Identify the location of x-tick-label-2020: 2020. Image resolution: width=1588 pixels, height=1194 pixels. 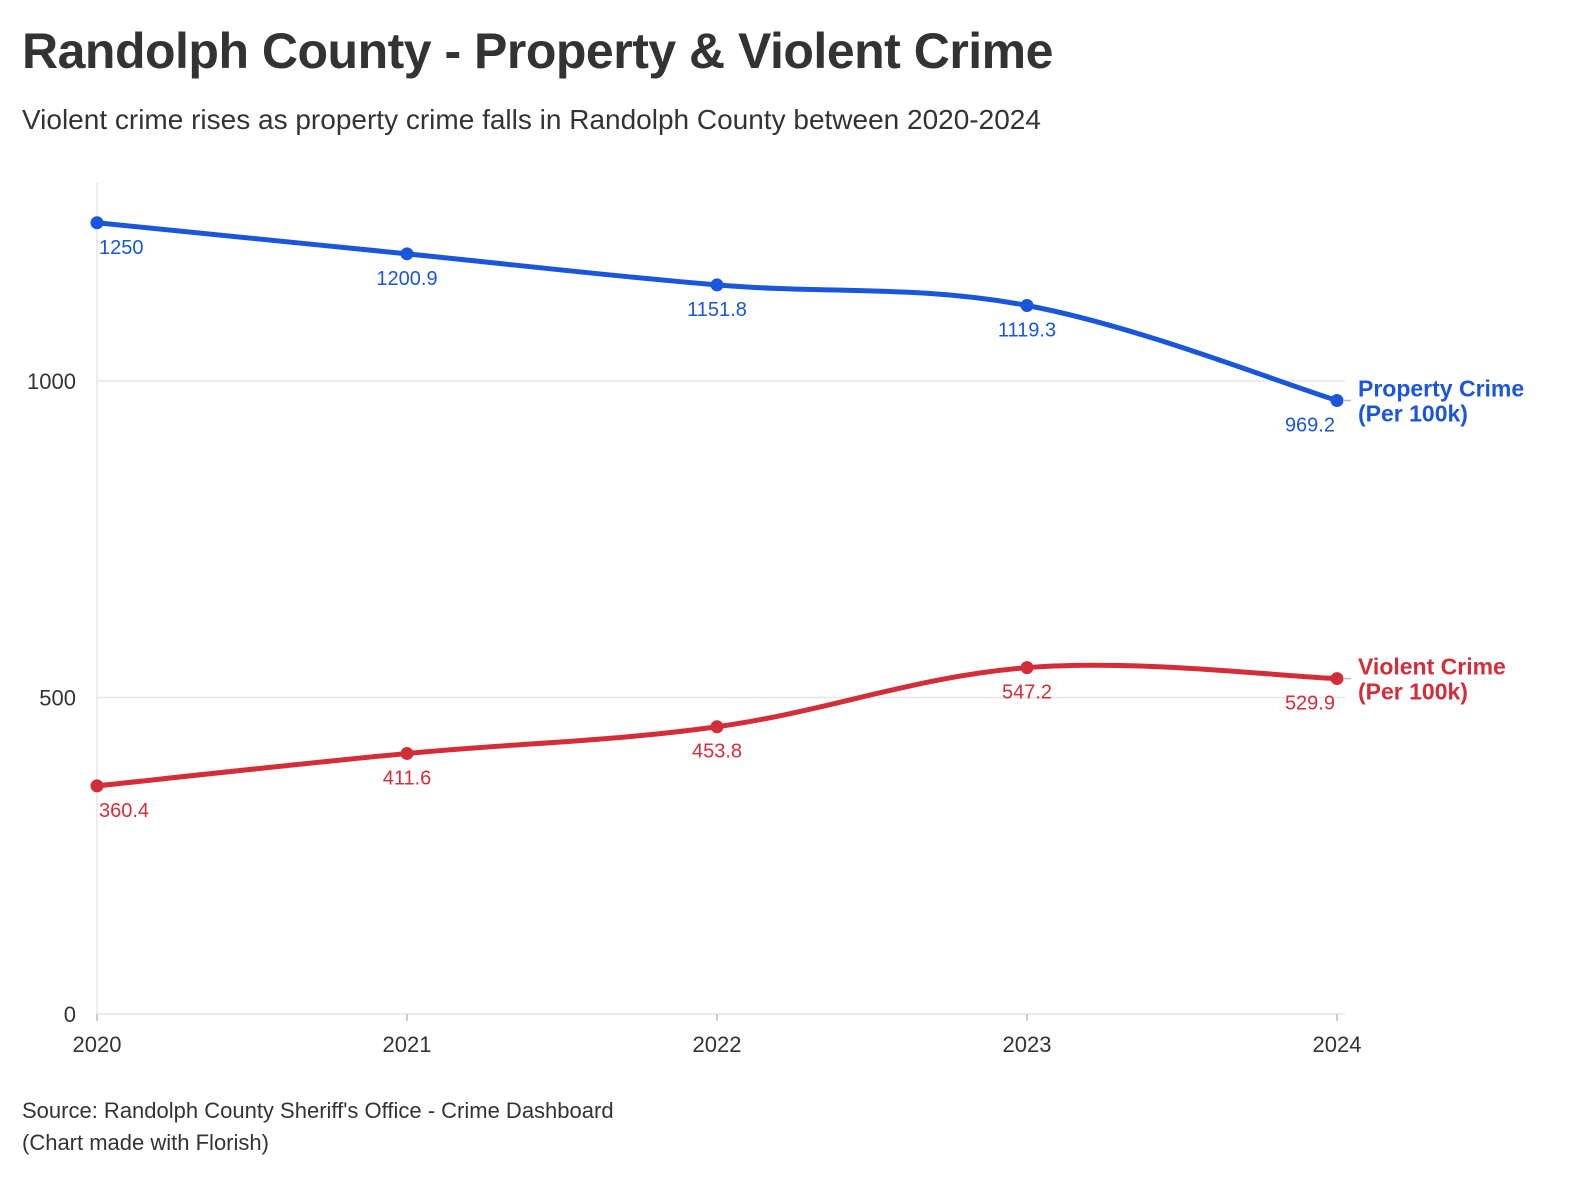
(97, 1044).